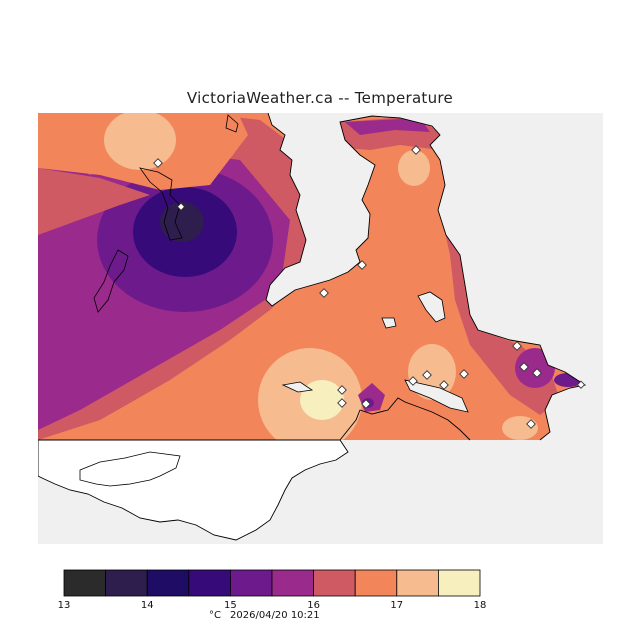 The image size is (640, 640). I want to click on legend-tick-label: 16, so click(313, 605).